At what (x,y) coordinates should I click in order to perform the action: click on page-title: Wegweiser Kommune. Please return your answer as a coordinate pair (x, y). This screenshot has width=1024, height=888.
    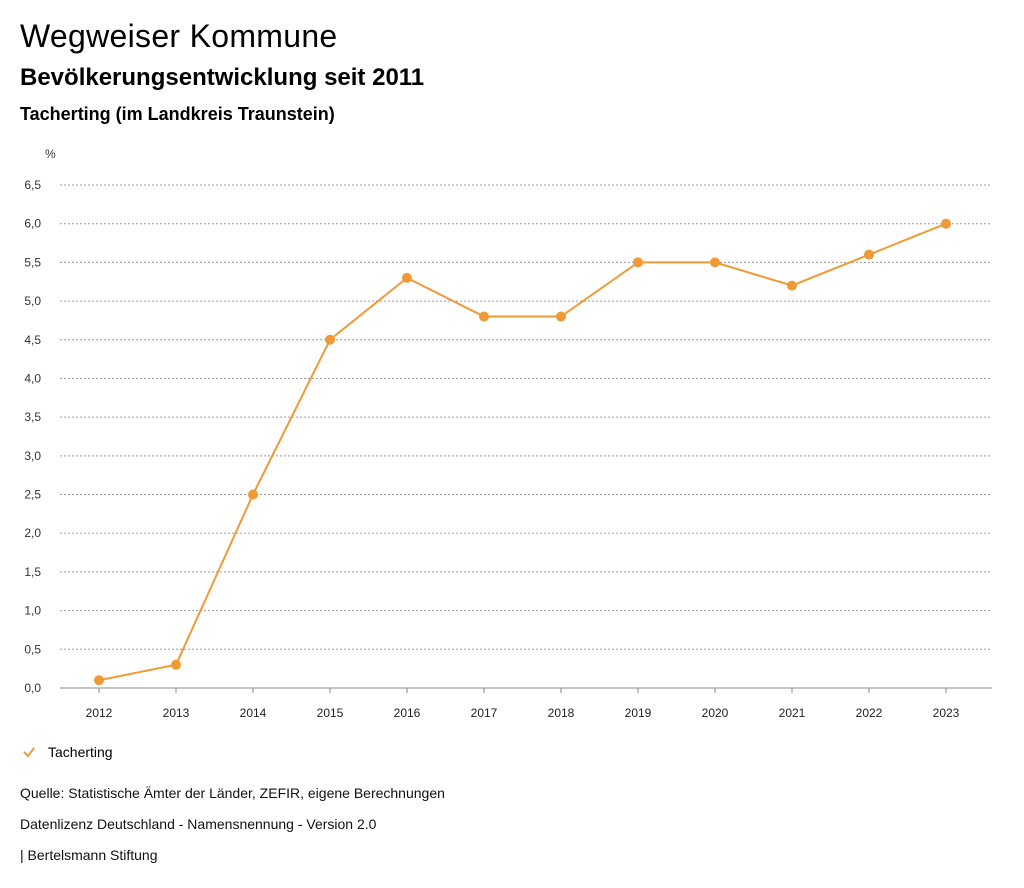
    Looking at the image, I should click on (179, 36).